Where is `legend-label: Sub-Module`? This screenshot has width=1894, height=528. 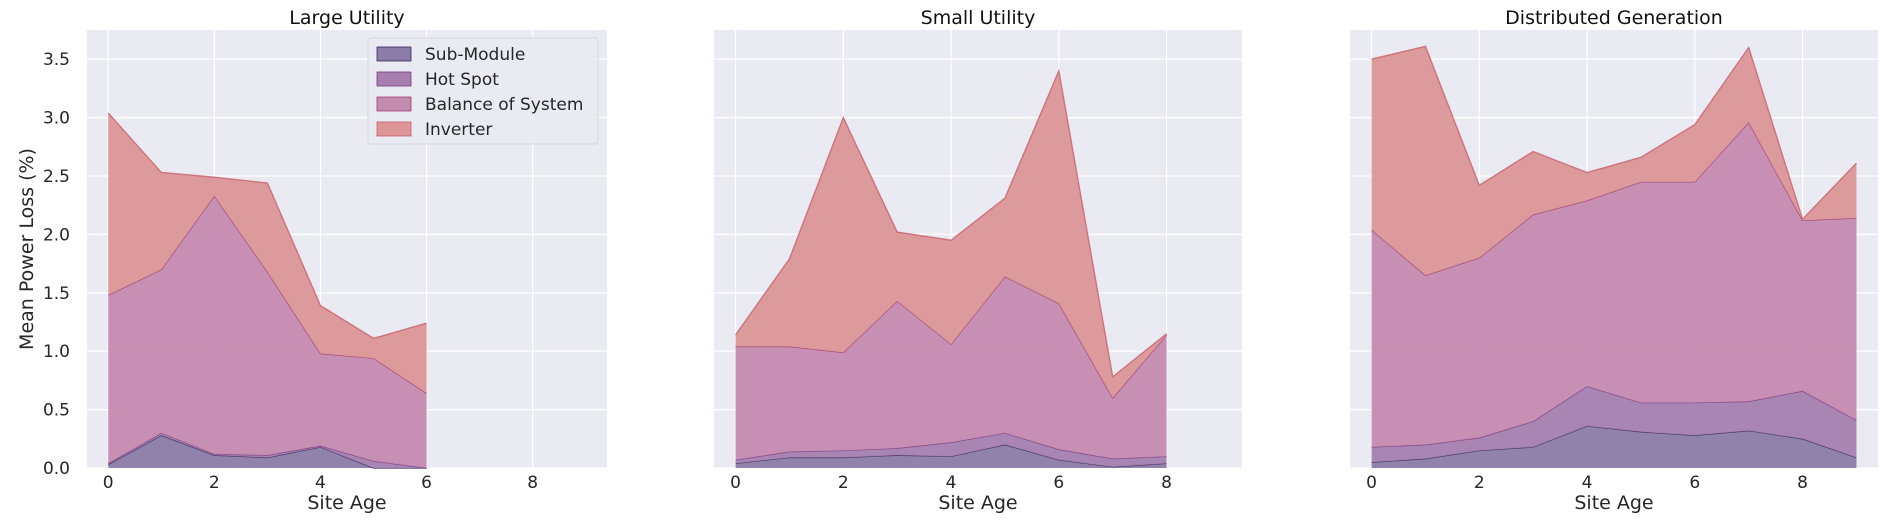
legend-label: Sub-Module is located at coordinates (475, 55).